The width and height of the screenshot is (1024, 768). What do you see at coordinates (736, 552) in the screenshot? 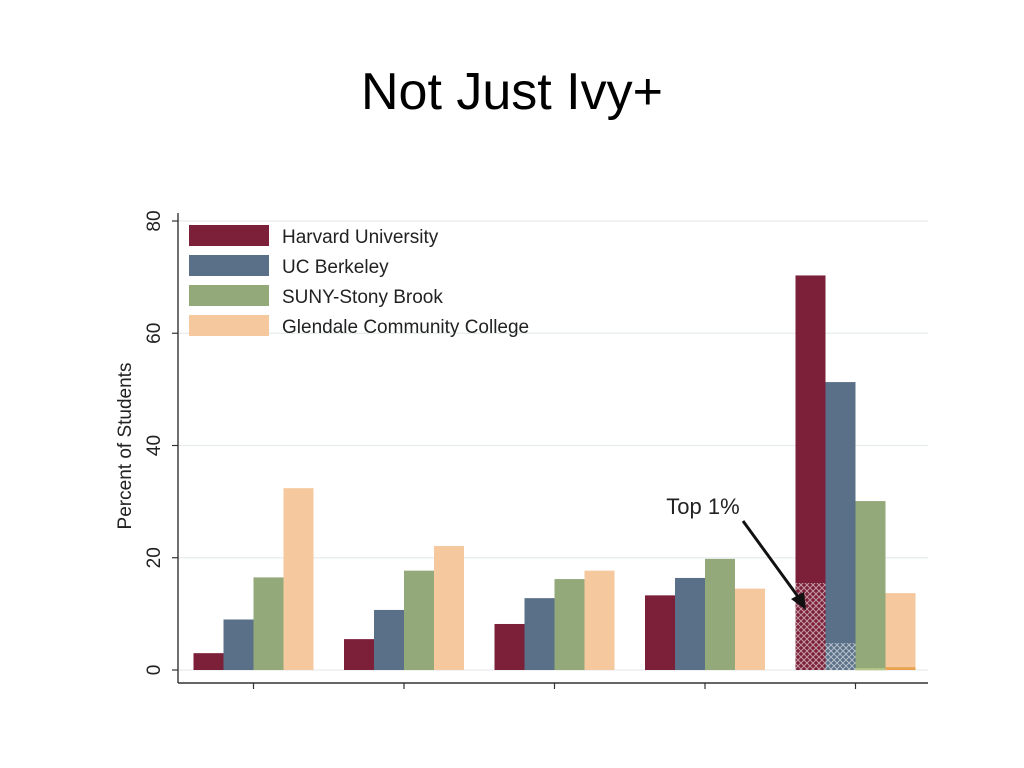
I see `annotation: Top 1%` at bounding box center [736, 552].